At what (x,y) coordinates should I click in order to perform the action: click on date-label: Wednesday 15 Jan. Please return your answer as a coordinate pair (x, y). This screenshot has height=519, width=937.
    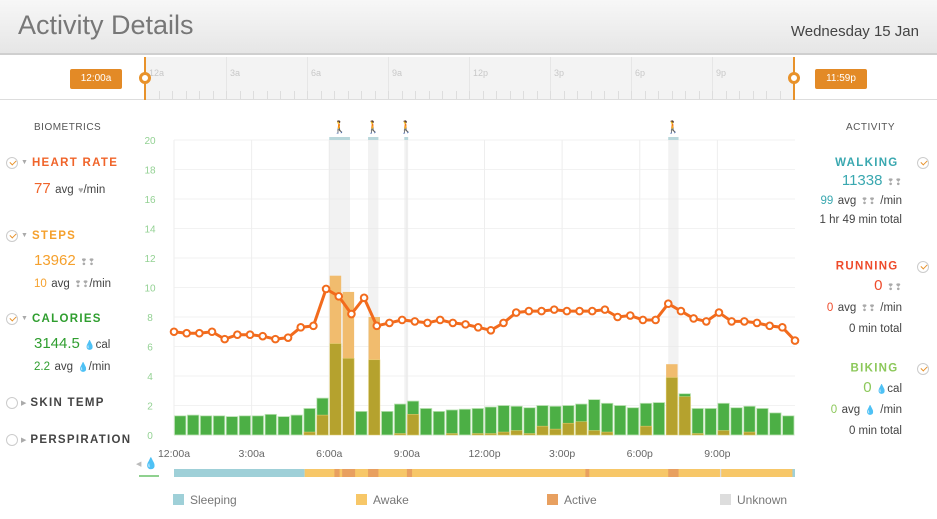
    Looking at the image, I should click on (854, 31).